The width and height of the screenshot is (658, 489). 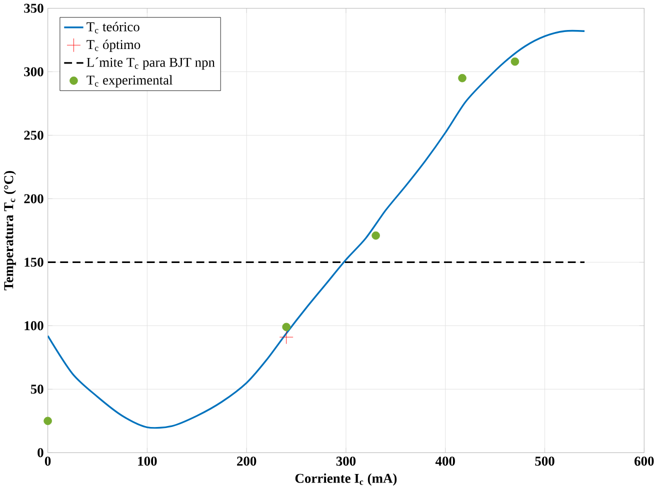 What do you see at coordinates (544, 461) in the screenshot?
I see `x-tick-label: 500` at bounding box center [544, 461].